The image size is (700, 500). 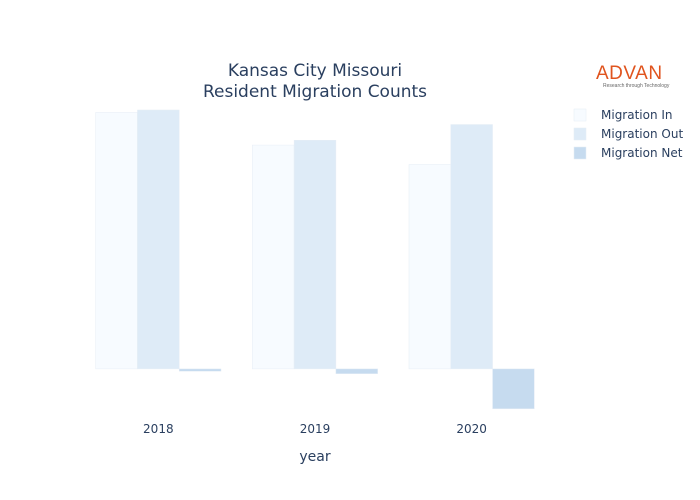 I want to click on bar-migration-out-2019, so click(x=315, y=254).